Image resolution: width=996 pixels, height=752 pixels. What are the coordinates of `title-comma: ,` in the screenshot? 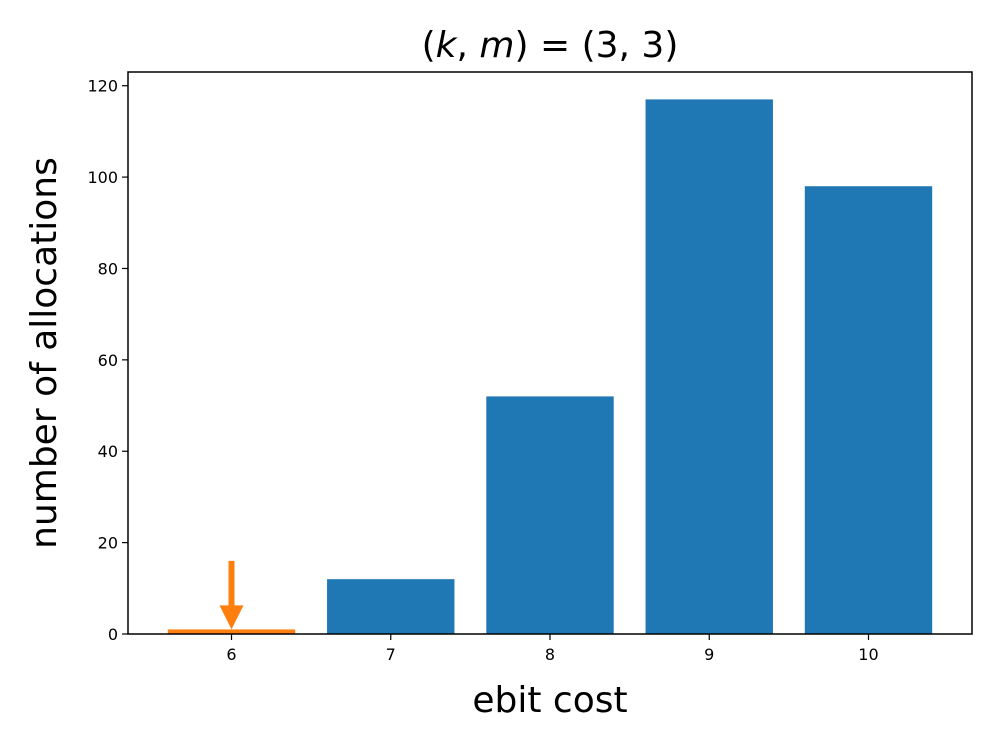 It's located at (468, 45).